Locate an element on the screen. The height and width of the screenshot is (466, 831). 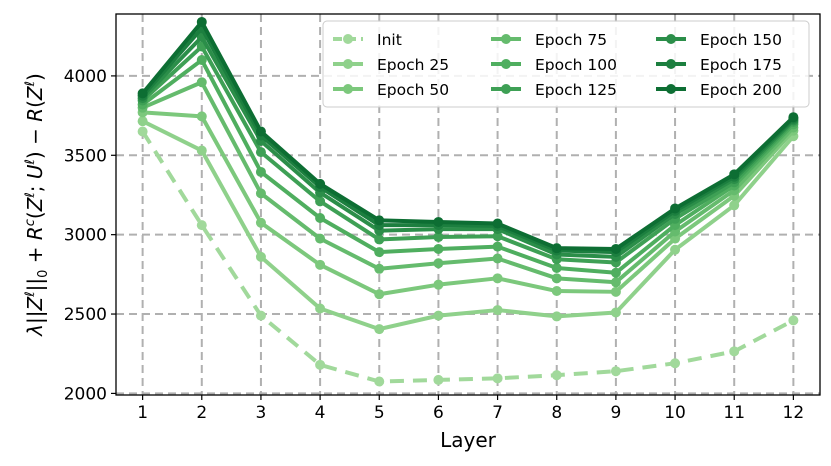
x-tick-label: 10 is located at coordinates (675, 413).